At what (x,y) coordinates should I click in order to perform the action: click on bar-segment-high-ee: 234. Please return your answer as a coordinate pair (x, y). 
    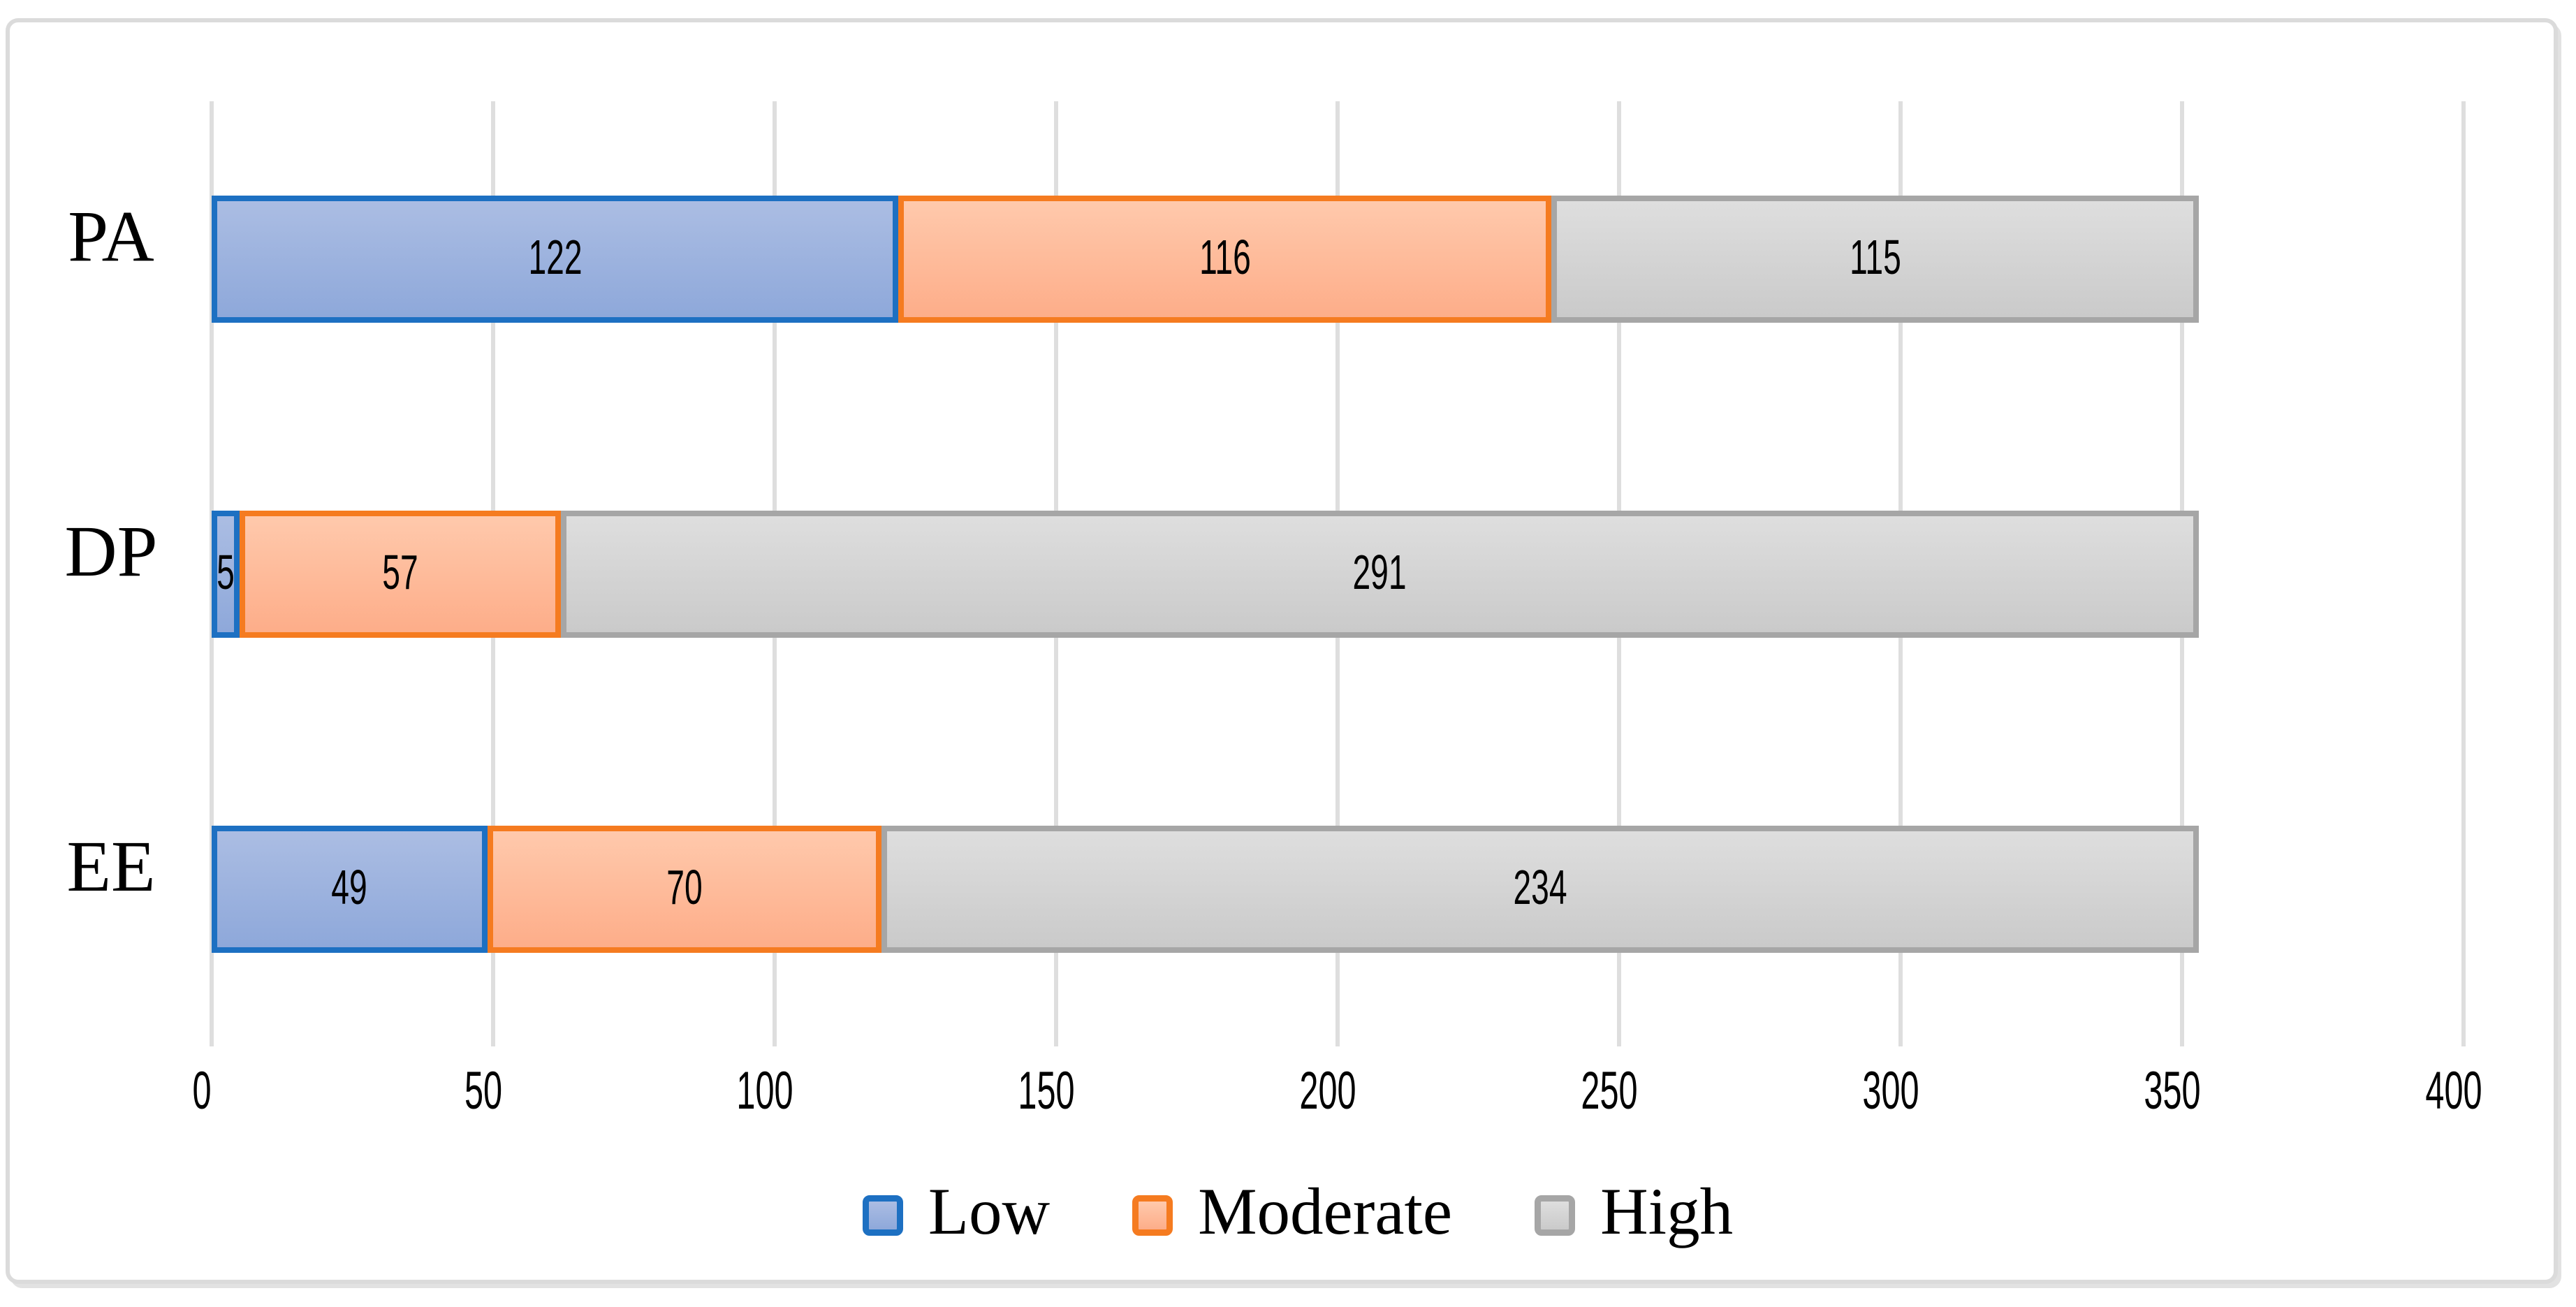
    Looking at the image, I should click on (1541, 889).